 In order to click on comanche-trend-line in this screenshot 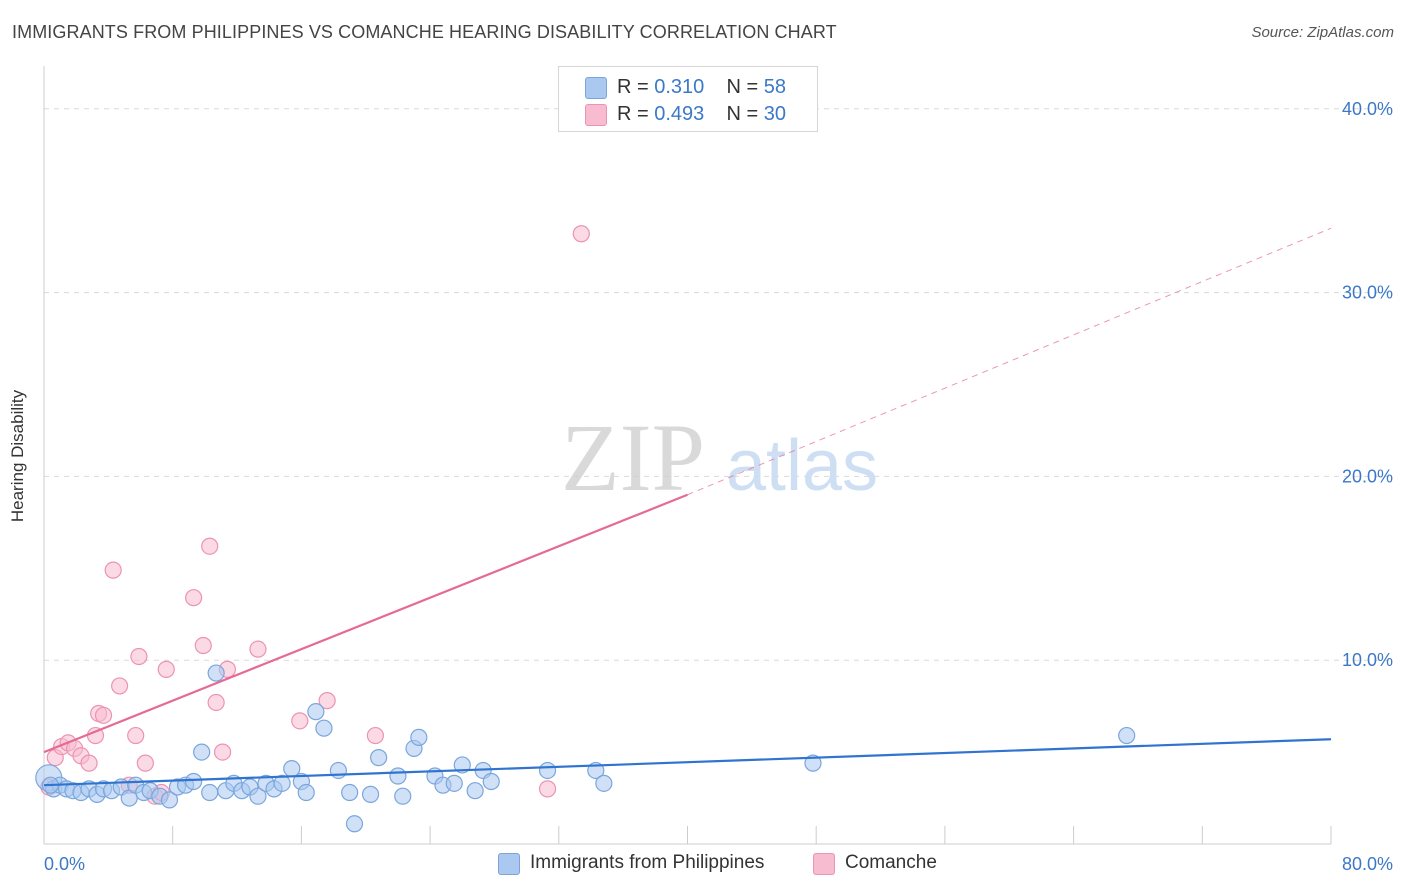, I will do `click(365, 623)`.